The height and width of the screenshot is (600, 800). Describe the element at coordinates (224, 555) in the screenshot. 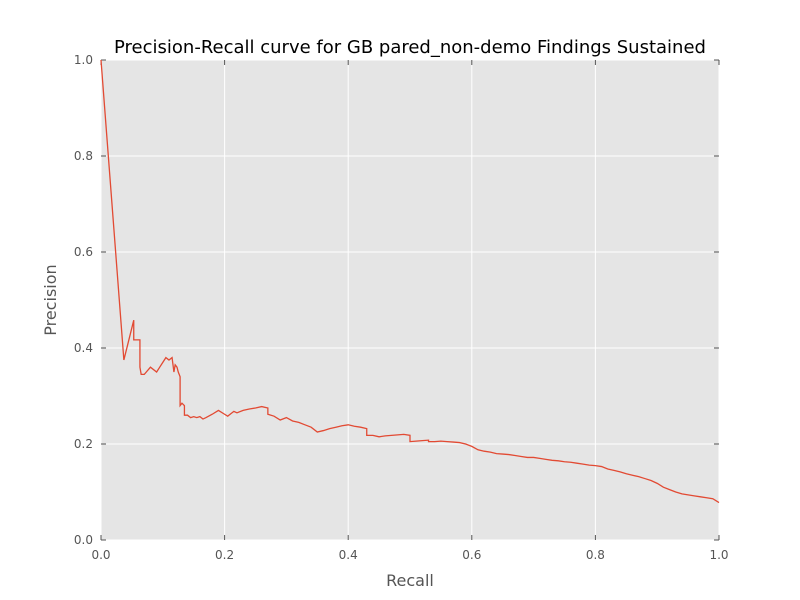

I see `x-tick-label: 0.2` at that location.